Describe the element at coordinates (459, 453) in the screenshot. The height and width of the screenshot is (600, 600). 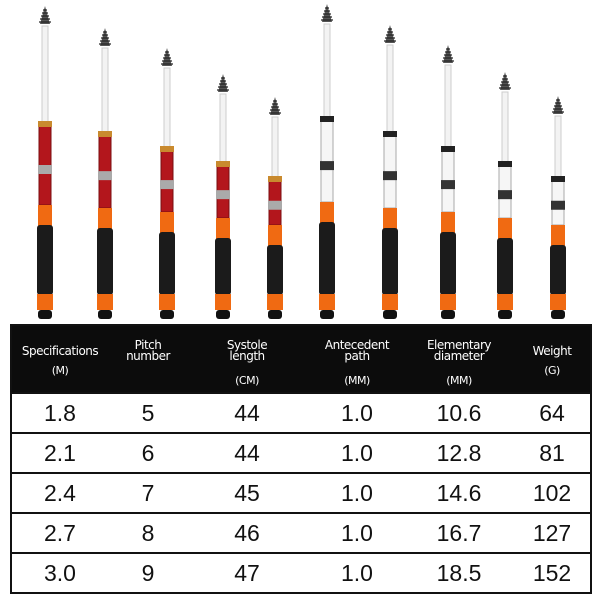
I see `table-cell: 12.8` at that location.